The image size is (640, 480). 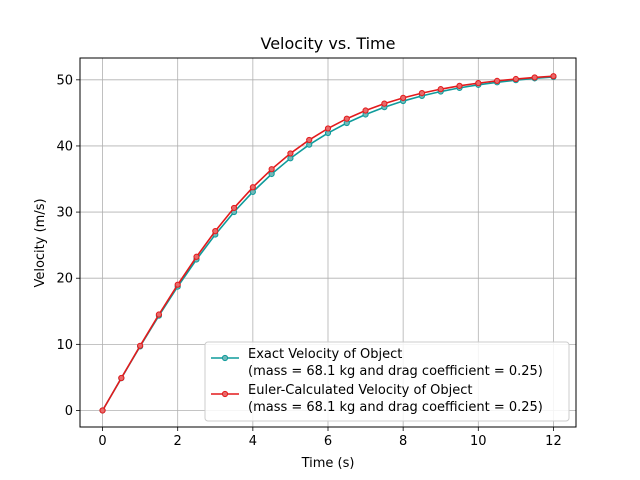 What do you see at coordinates (328, 463) in the screenshot?
I see `x-axis-label: Time (s)` at bounding box center [328, 463].